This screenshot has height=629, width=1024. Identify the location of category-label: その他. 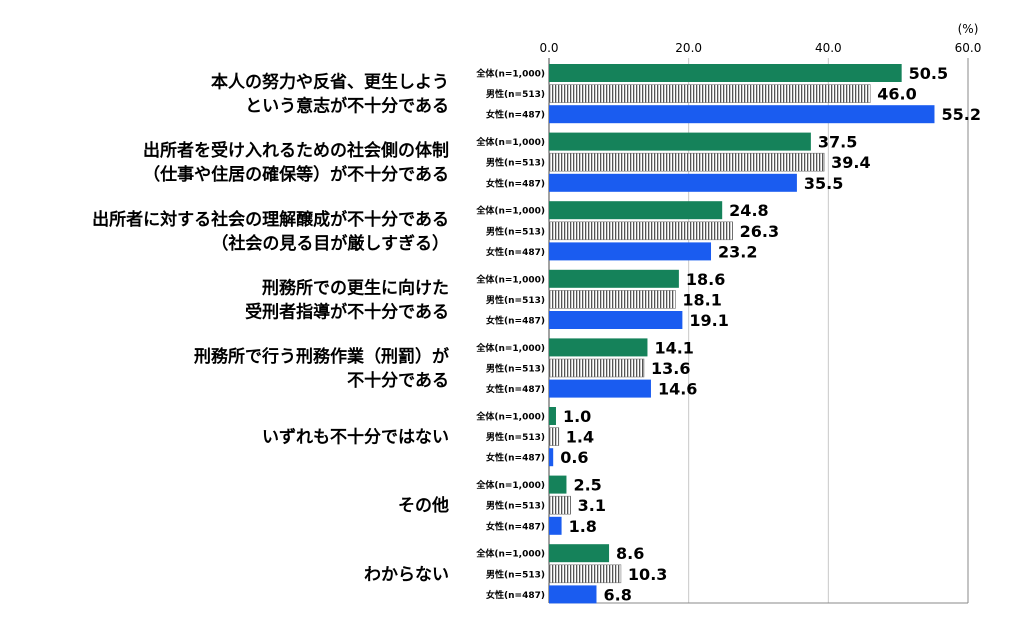
(423, 505).